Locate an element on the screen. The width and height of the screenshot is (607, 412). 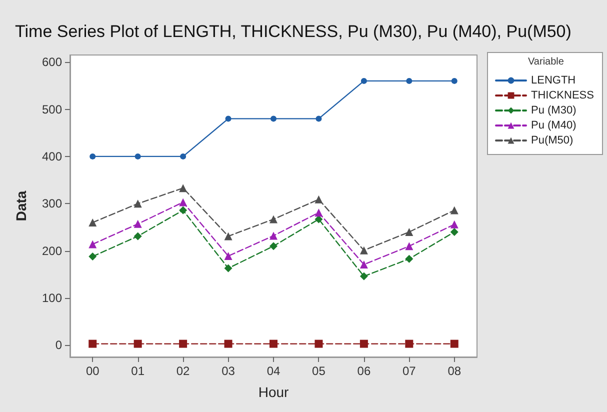
legend-title: Variable is located at coordinates (546, 62).